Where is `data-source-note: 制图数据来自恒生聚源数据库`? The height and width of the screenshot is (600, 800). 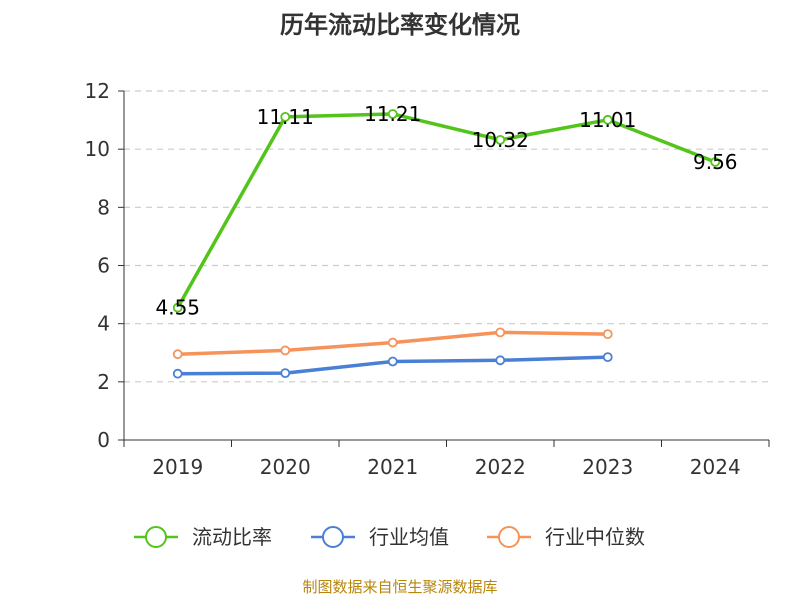 data-source-note: 制图数据来自恒生聚源数据库 is located at coordinates (399, 587).